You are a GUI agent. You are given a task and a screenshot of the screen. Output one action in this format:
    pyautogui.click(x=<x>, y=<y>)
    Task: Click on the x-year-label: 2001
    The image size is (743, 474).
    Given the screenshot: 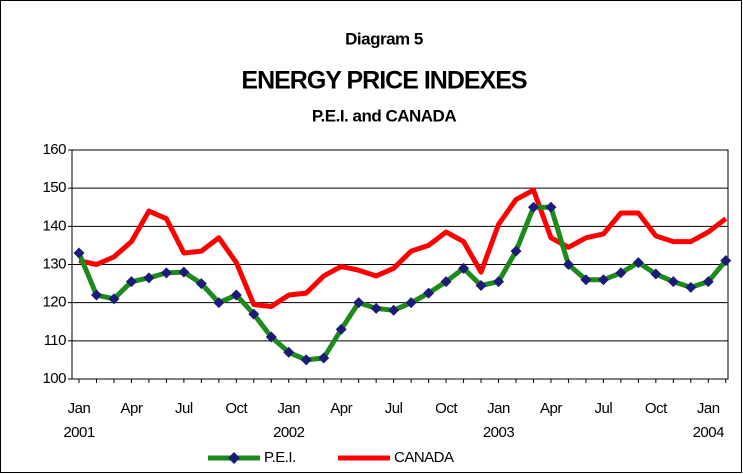 What is the action you would take?
    pyautogui.click(x=79, y=432)
    